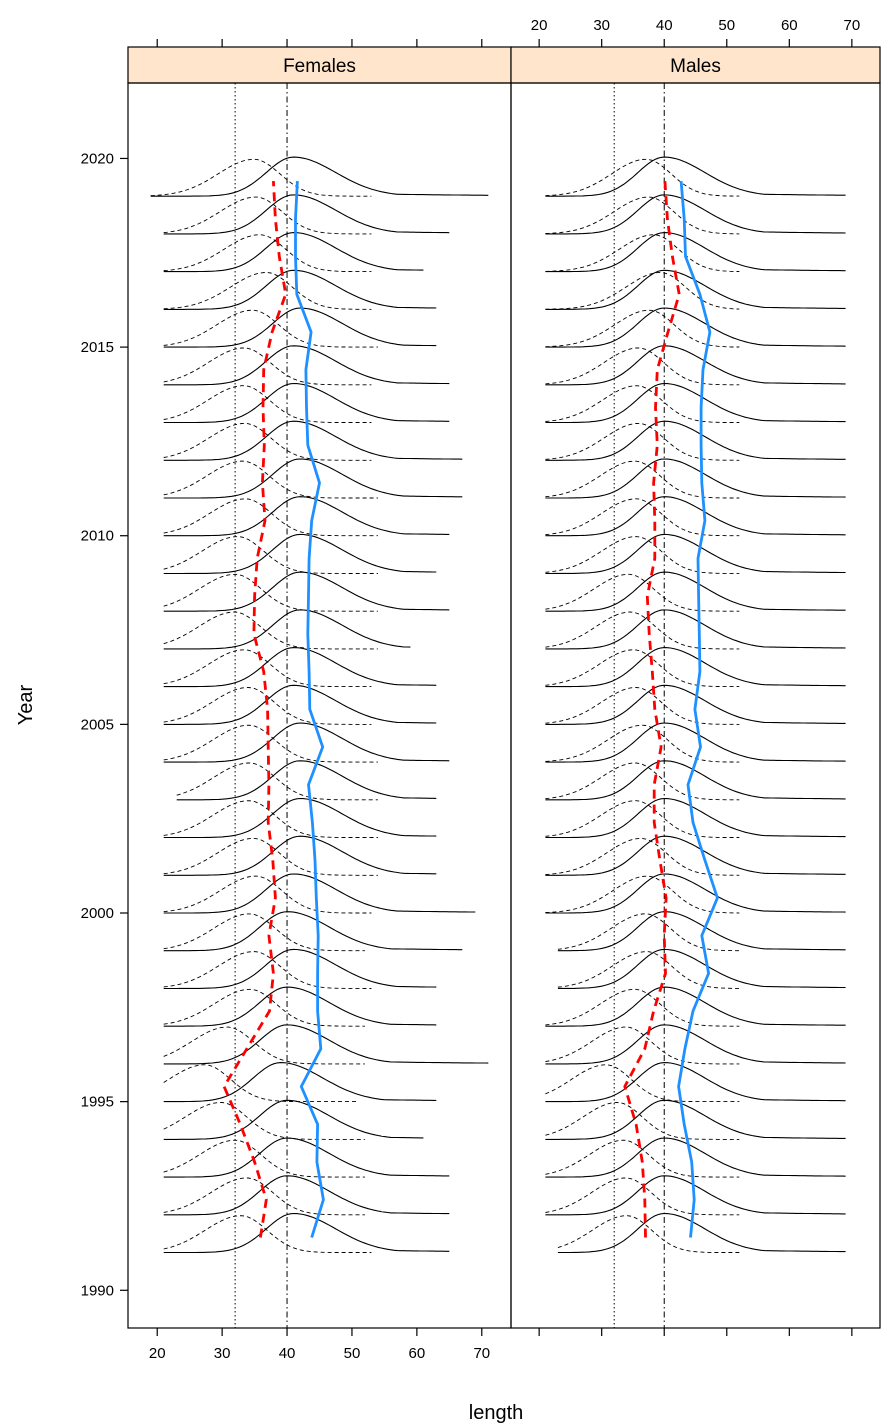  I want to click on strip-females, so click(319, 65).